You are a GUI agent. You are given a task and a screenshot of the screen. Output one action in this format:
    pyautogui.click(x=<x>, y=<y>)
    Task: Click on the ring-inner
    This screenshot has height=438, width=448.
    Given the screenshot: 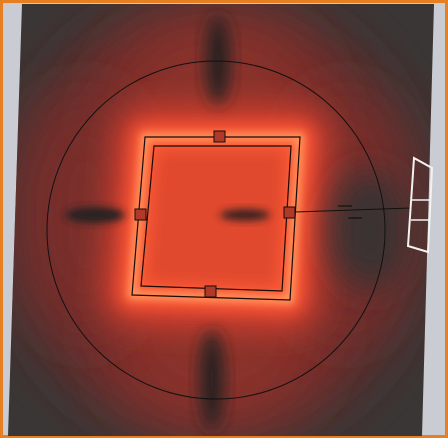 What is the action you would take?
    pyautogui.click(x=216, y=218)
    